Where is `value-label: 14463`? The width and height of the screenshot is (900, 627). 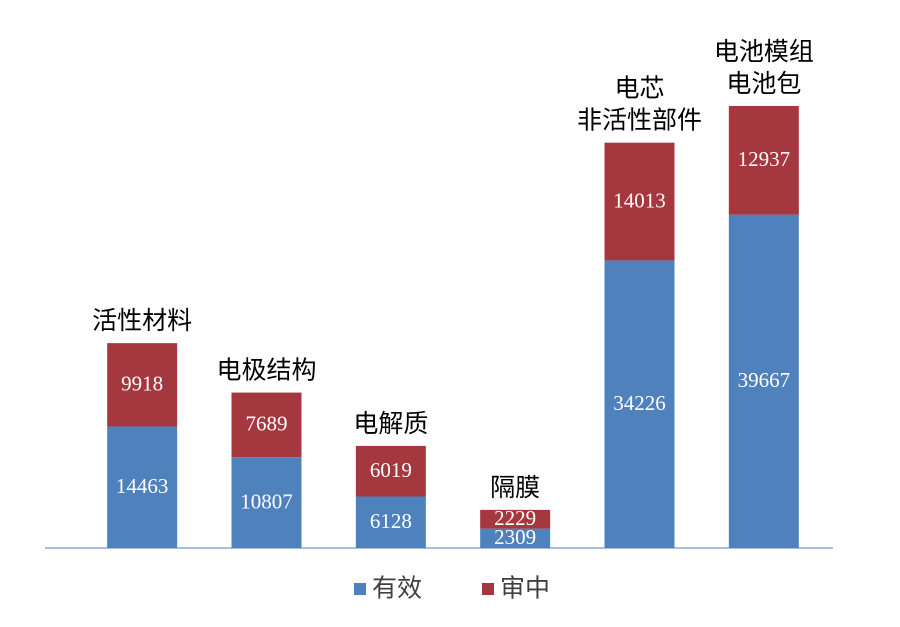 value-label: 14463 is located at coordinates (142, 486).